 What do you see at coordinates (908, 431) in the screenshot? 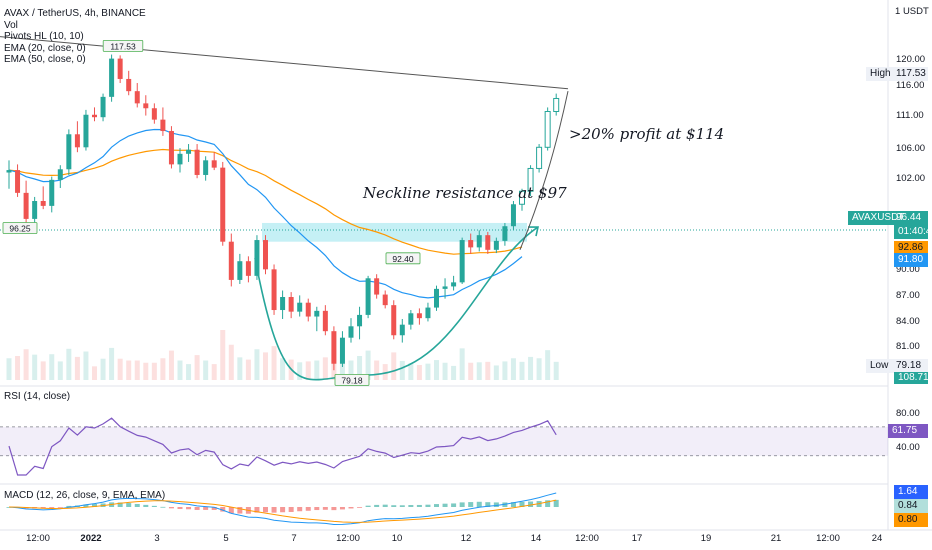
I see `rsi-value-label: 61.75` at bounding box center [908, 431].